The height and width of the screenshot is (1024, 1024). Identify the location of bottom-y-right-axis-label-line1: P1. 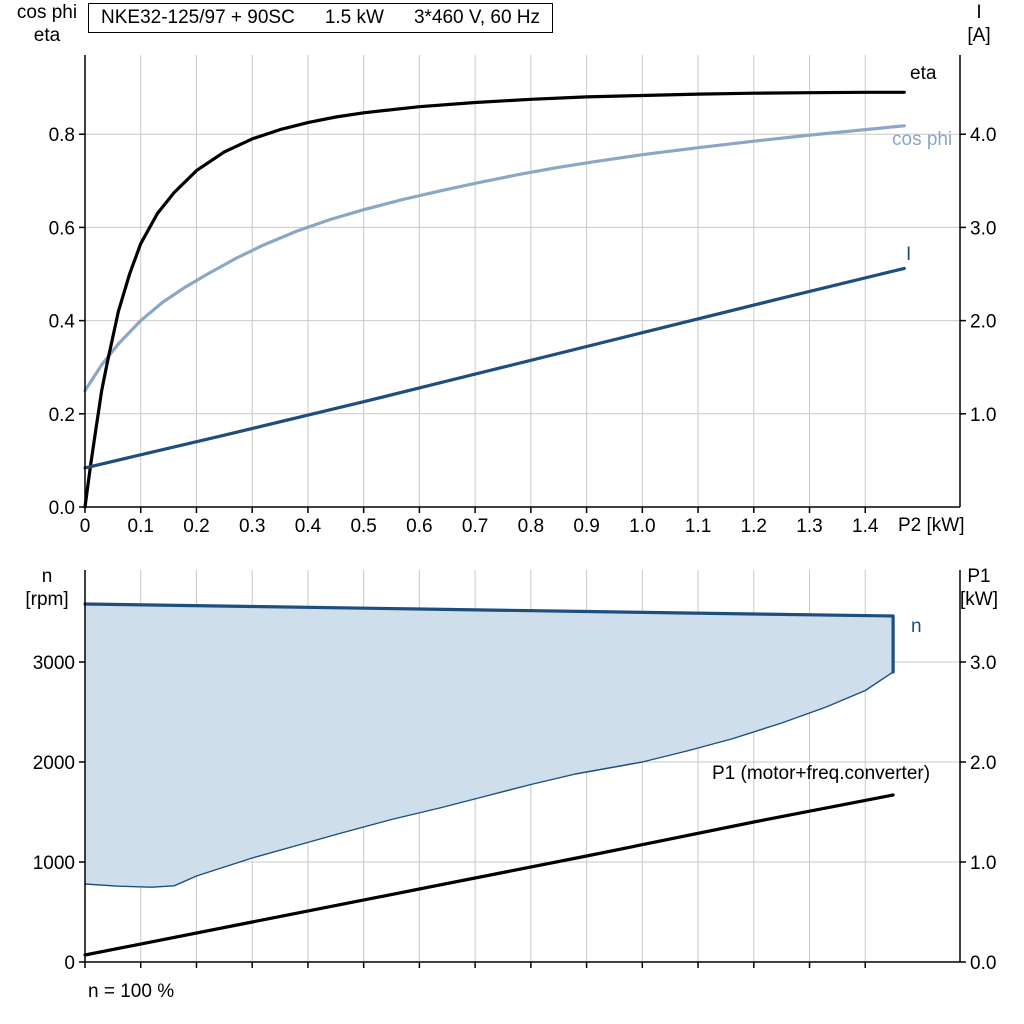
(979, 576).